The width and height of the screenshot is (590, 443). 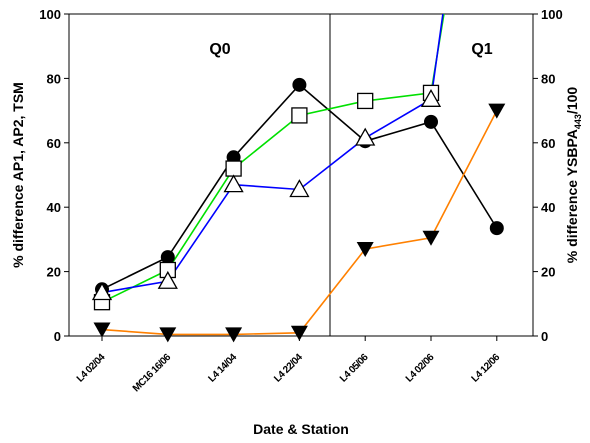 What do you see at coordinates (50, 14) in the screenshot?
I see `left-tick-label: 100` at bounding box center [50, 14].